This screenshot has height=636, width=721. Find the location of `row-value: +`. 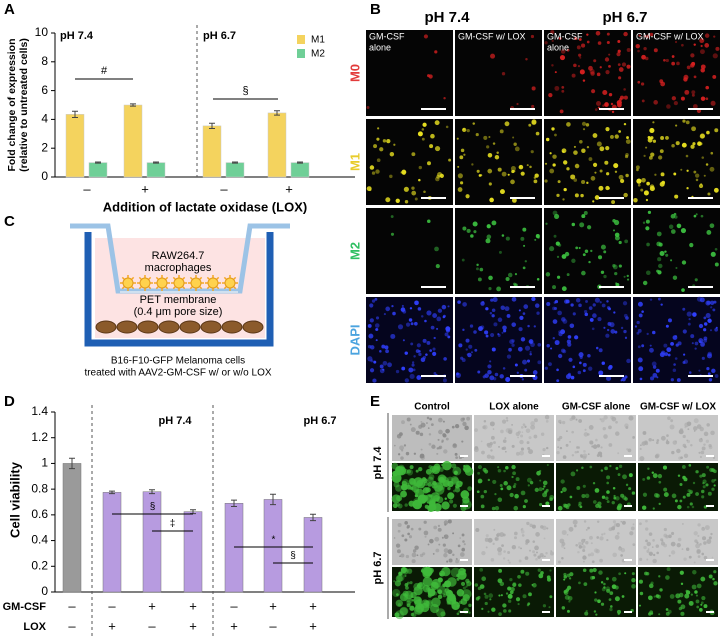

row-value: + is located at coordinates (313, 605).